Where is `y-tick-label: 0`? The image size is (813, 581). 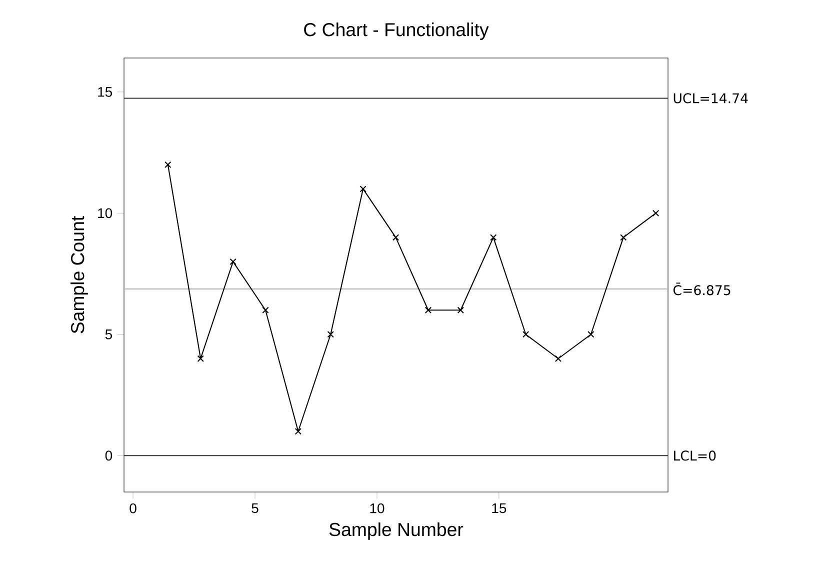 y-tick-label: 0 is located at coordinates (108, 455).